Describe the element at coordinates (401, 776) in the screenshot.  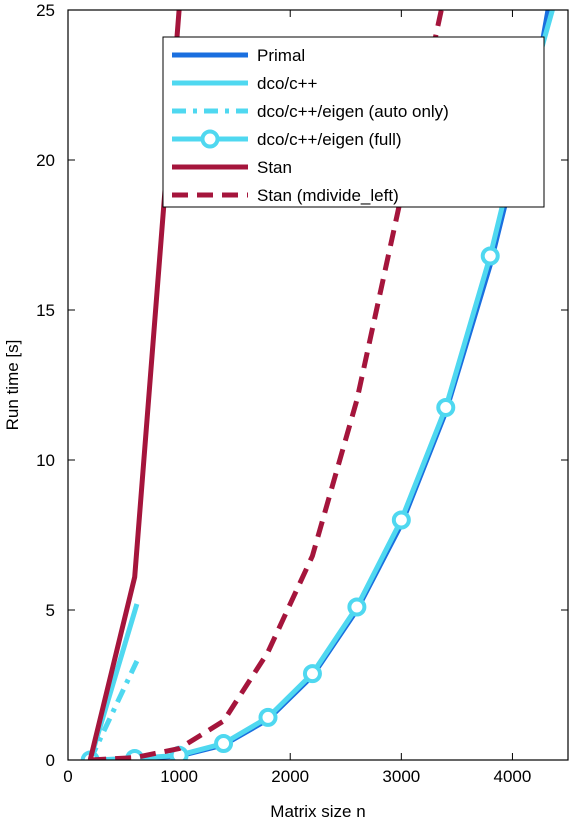
I see `x-tick-label: 3000` at that location.